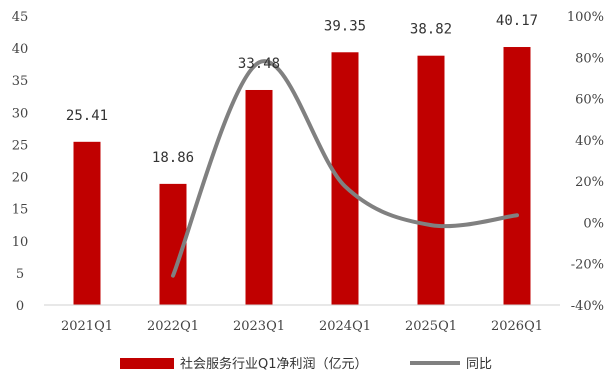 The image size is (610, 376). What do you see at coordinates (20, 210) in the screenshot?
I see `y-tick-label: 15` at bounding box center [20, 210].